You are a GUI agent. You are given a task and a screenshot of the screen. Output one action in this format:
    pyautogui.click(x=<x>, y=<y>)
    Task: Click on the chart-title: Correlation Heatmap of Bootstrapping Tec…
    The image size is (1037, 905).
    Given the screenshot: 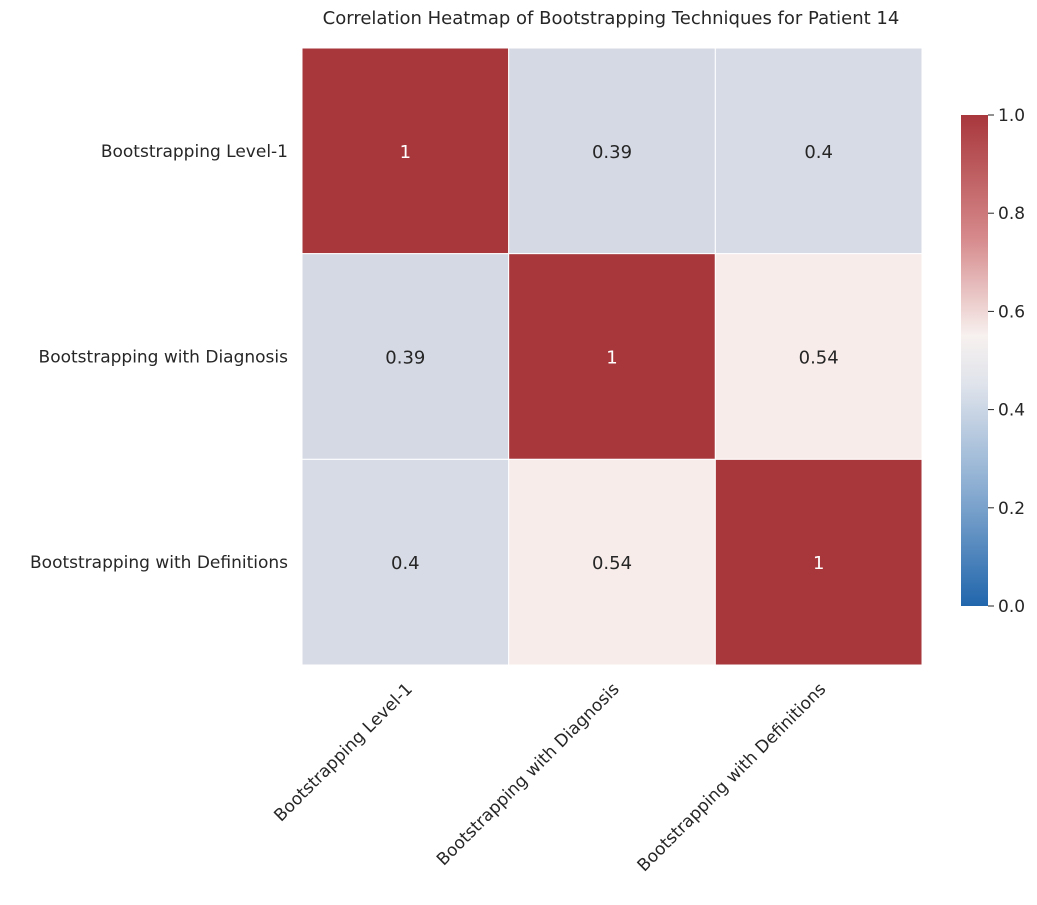 What is the action you would take?
    pyautogui.click(x=611, y=18)
    